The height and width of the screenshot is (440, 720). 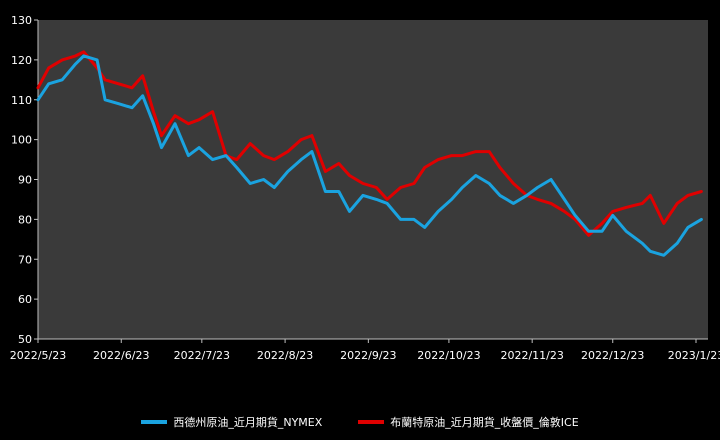 I want to click on y-tick-label: 60, so click(x=25, y=299).